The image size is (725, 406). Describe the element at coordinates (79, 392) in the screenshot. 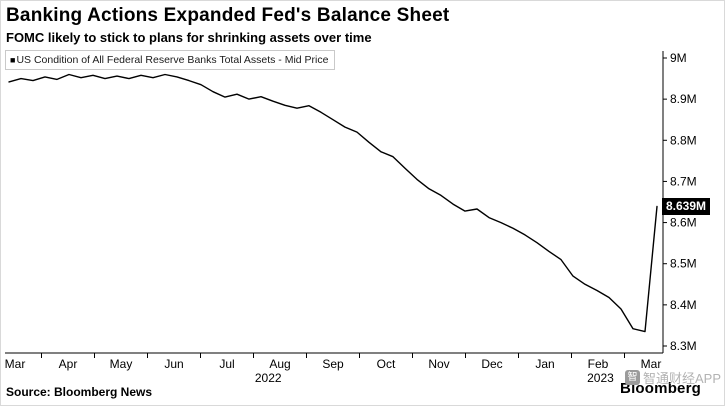

I see `source-label: Source: Bloomberg News` at that location.